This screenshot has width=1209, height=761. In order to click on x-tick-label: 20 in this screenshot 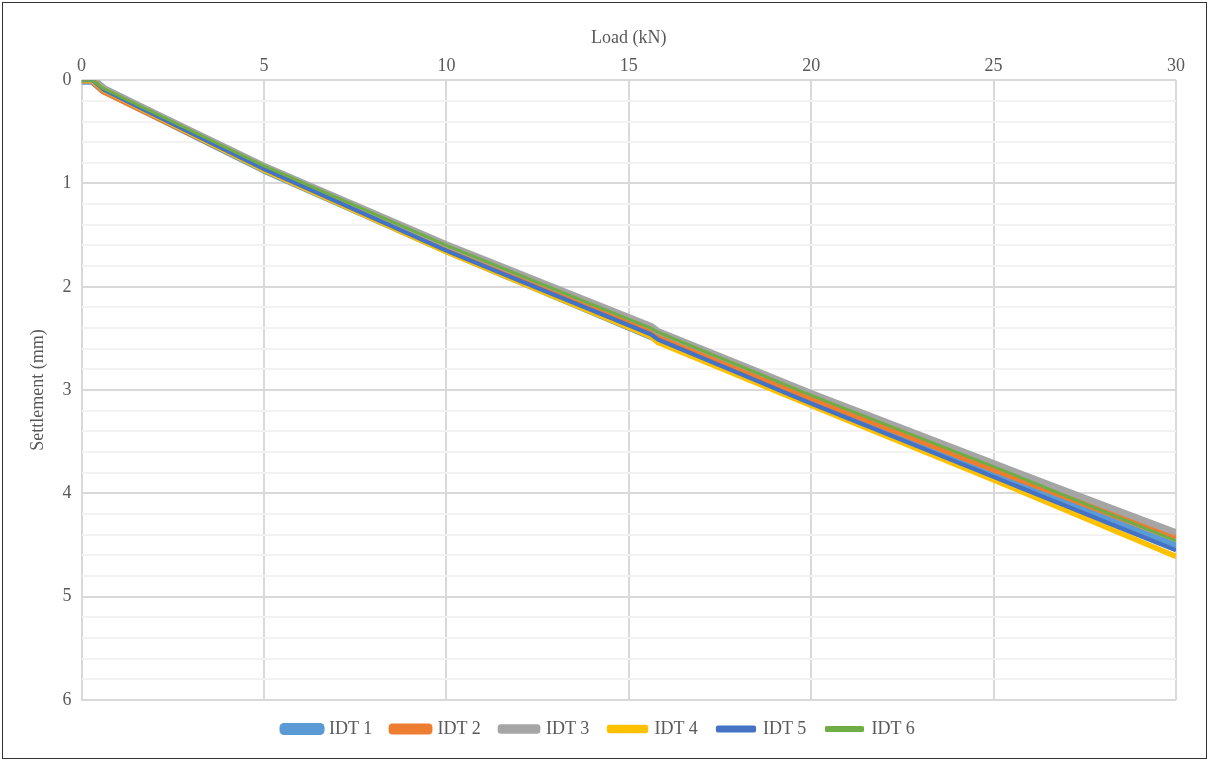, I will do `click(811, 65)`.